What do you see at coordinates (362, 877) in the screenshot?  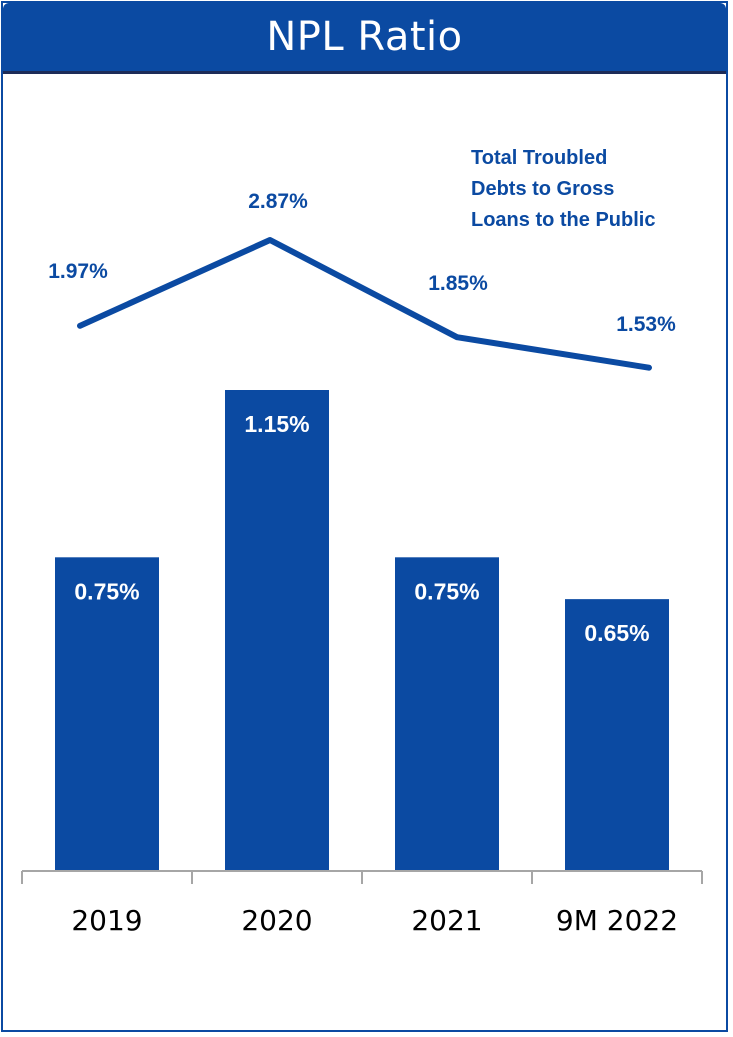 I see `x-axis` at bounding box center [362, 877].